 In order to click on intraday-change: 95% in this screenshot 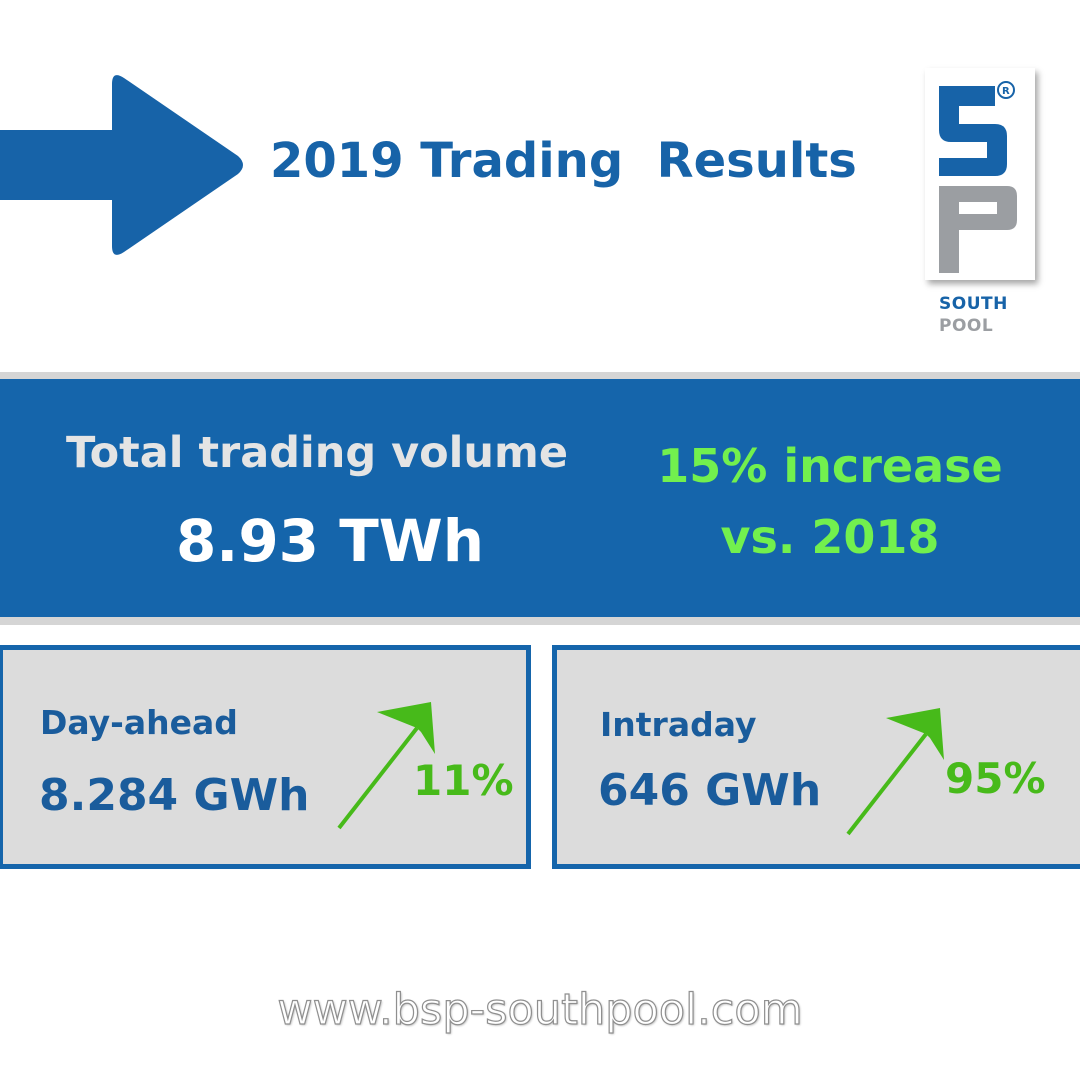, I will do `click(995, 778)`.